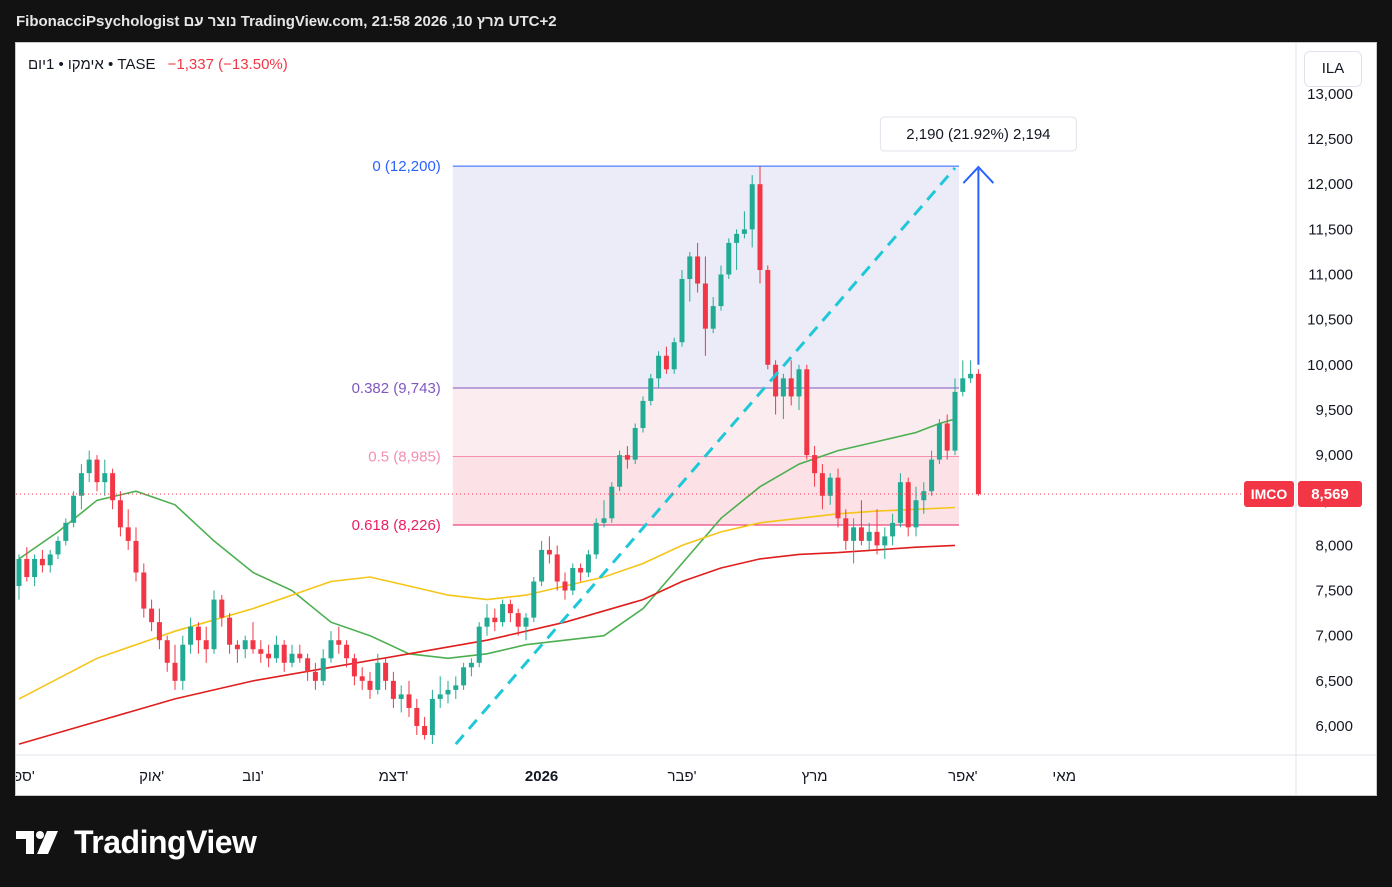 The image size is (1392, 887). What do you see at coordinates (1334, 726) in the screenshot?
I see `price-tick-label: 6,000` at bounding box center [1334, 726].